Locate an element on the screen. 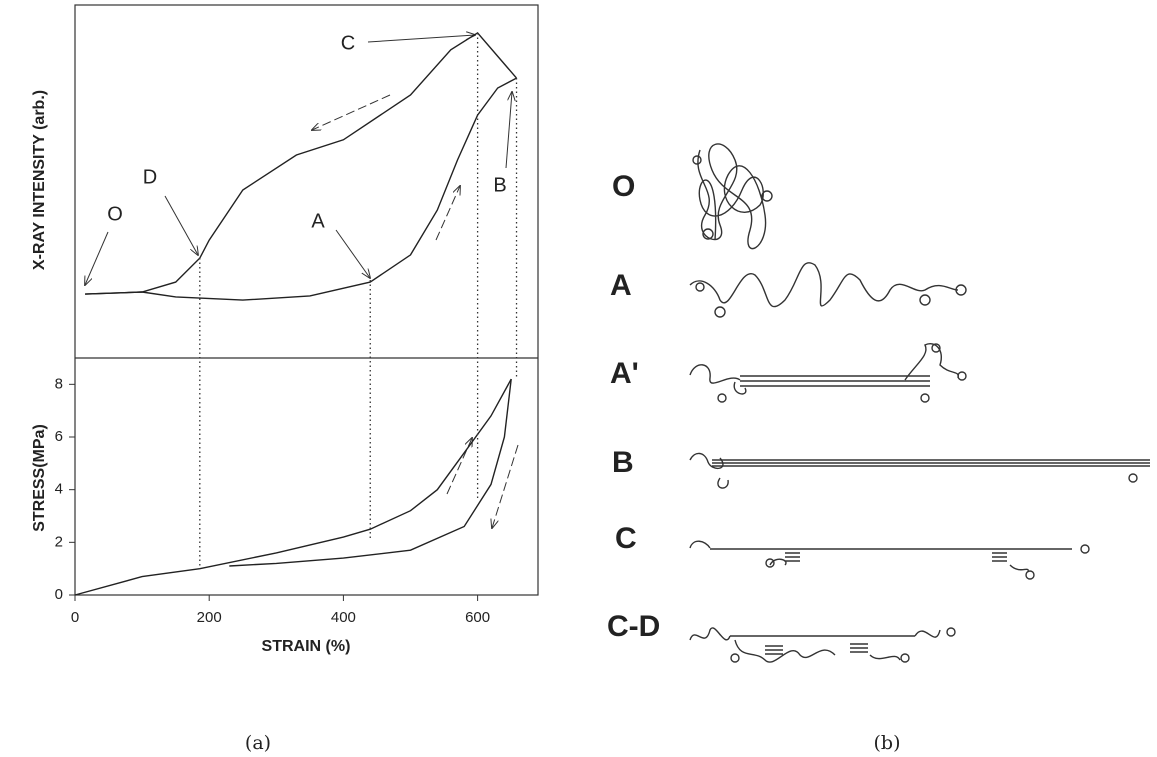  state-label: O is located at coordinates (623, 186).